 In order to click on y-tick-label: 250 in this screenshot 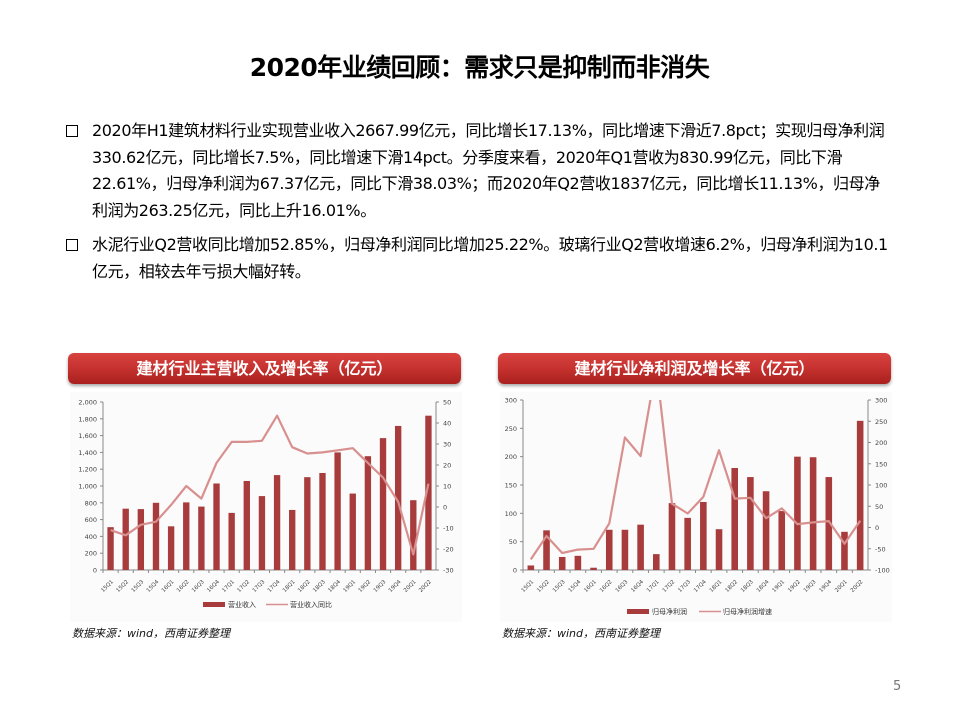, I will do `click(511, 429)`.